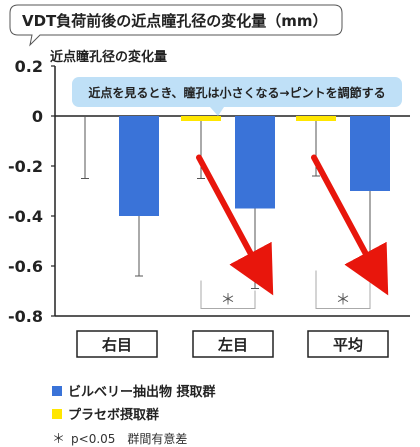  I want to click on category-label: 右目, so click(117, 345).